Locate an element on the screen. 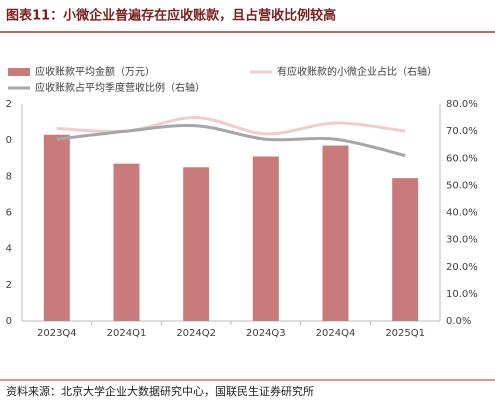  y2-tick-label: 30.0% is located at coordinates (462, 240).